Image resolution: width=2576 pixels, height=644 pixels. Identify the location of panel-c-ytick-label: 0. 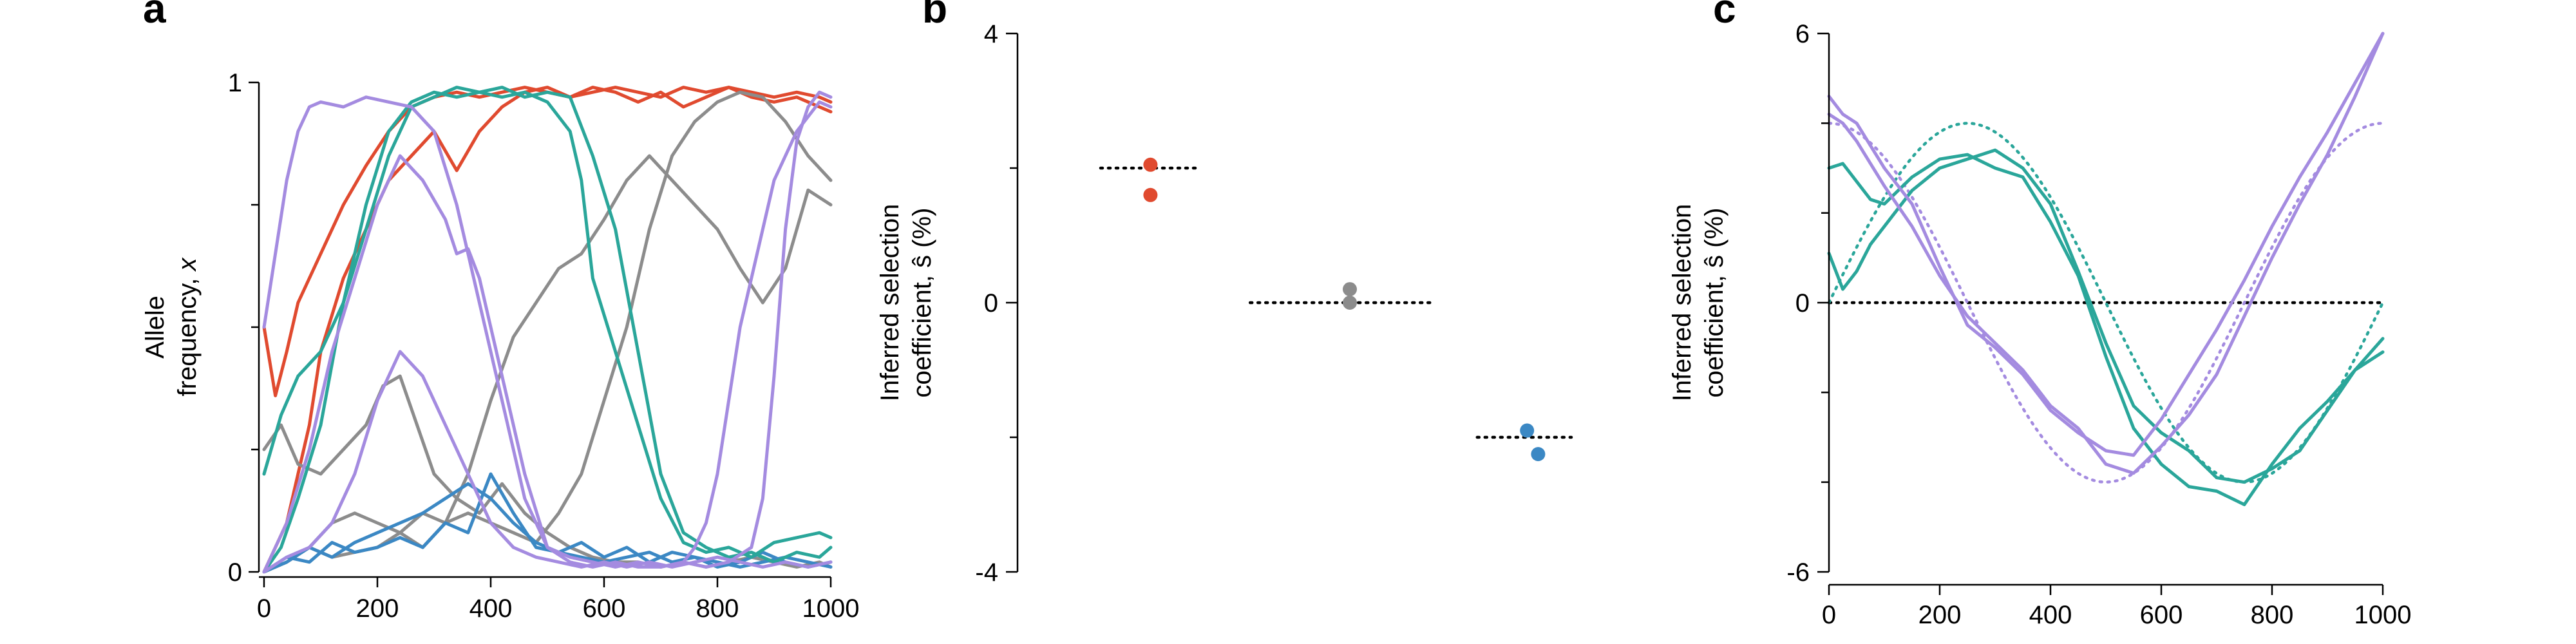
(1803, 303).